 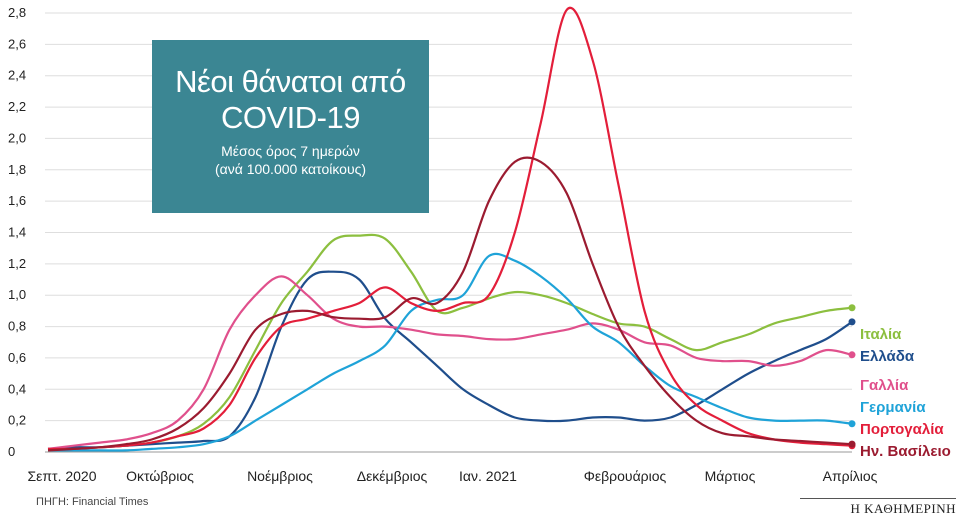 What do you see at coordinates (17, 106) in the screenshot?
I see `y-tick-label: 2,2` at bounding box center [17, 106].